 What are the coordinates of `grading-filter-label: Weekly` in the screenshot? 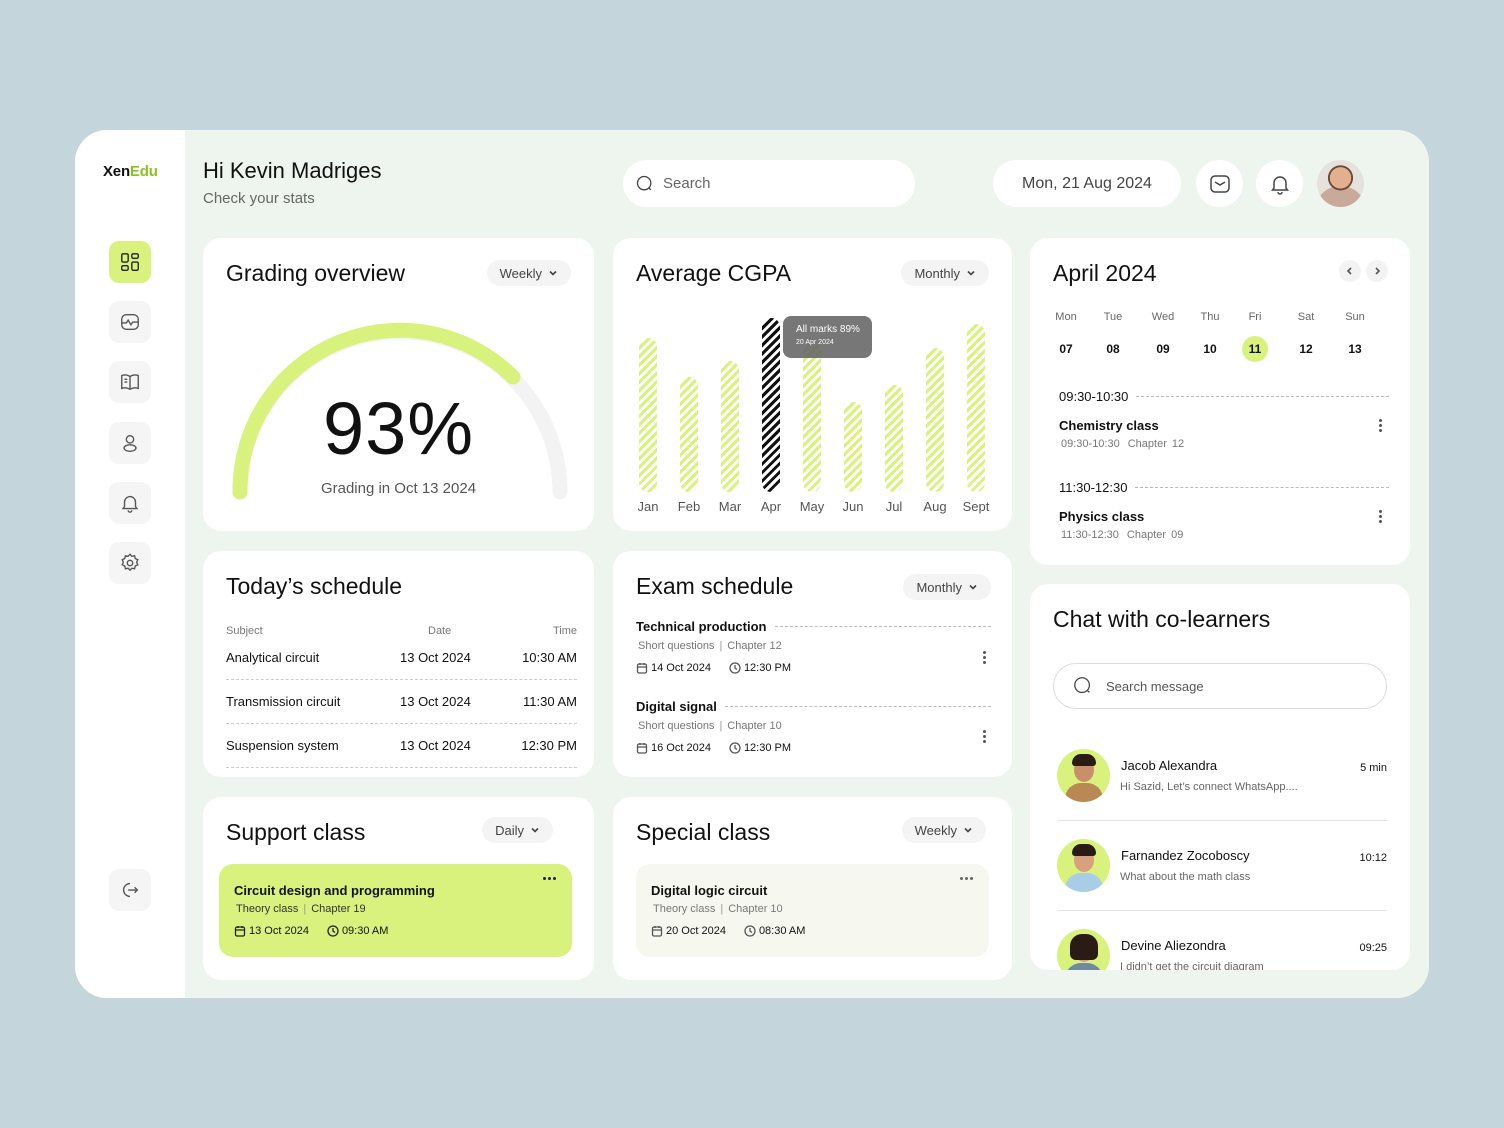 It's located at (520, 273).